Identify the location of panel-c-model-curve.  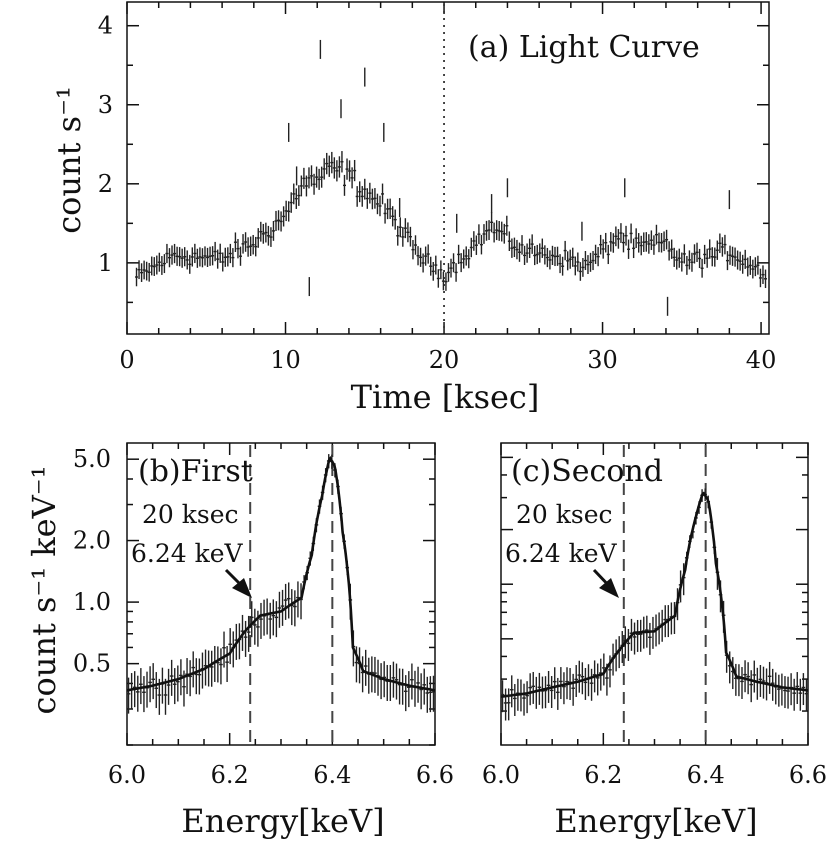
(654, 594).